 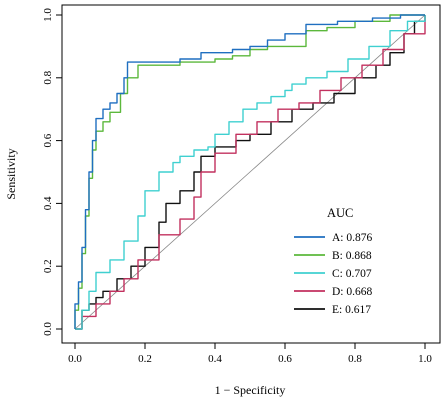 I want to click on y-tick-label: 0.2, so click(x=48, y=266).